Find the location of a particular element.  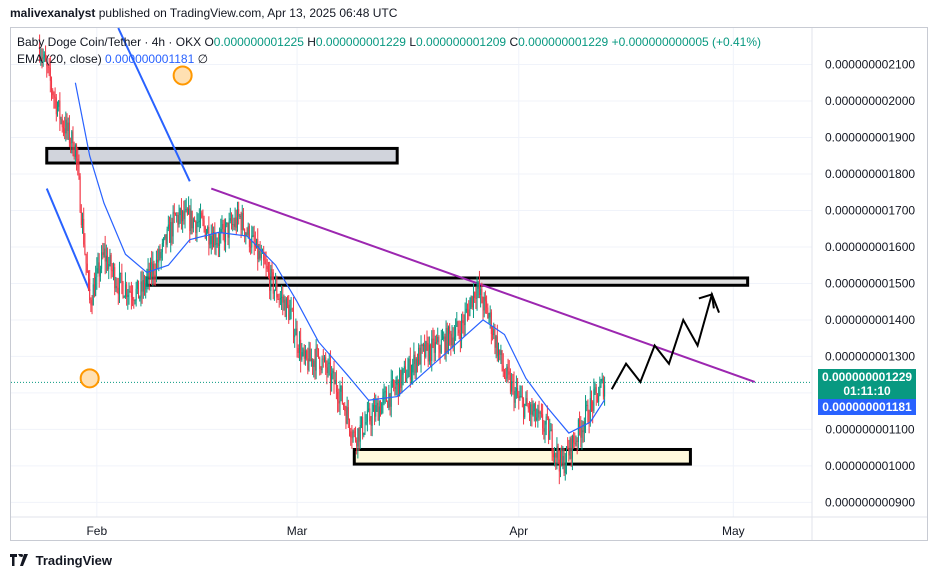

y-tick-label: 0.000000001900 is located at coordinates (870, 137).